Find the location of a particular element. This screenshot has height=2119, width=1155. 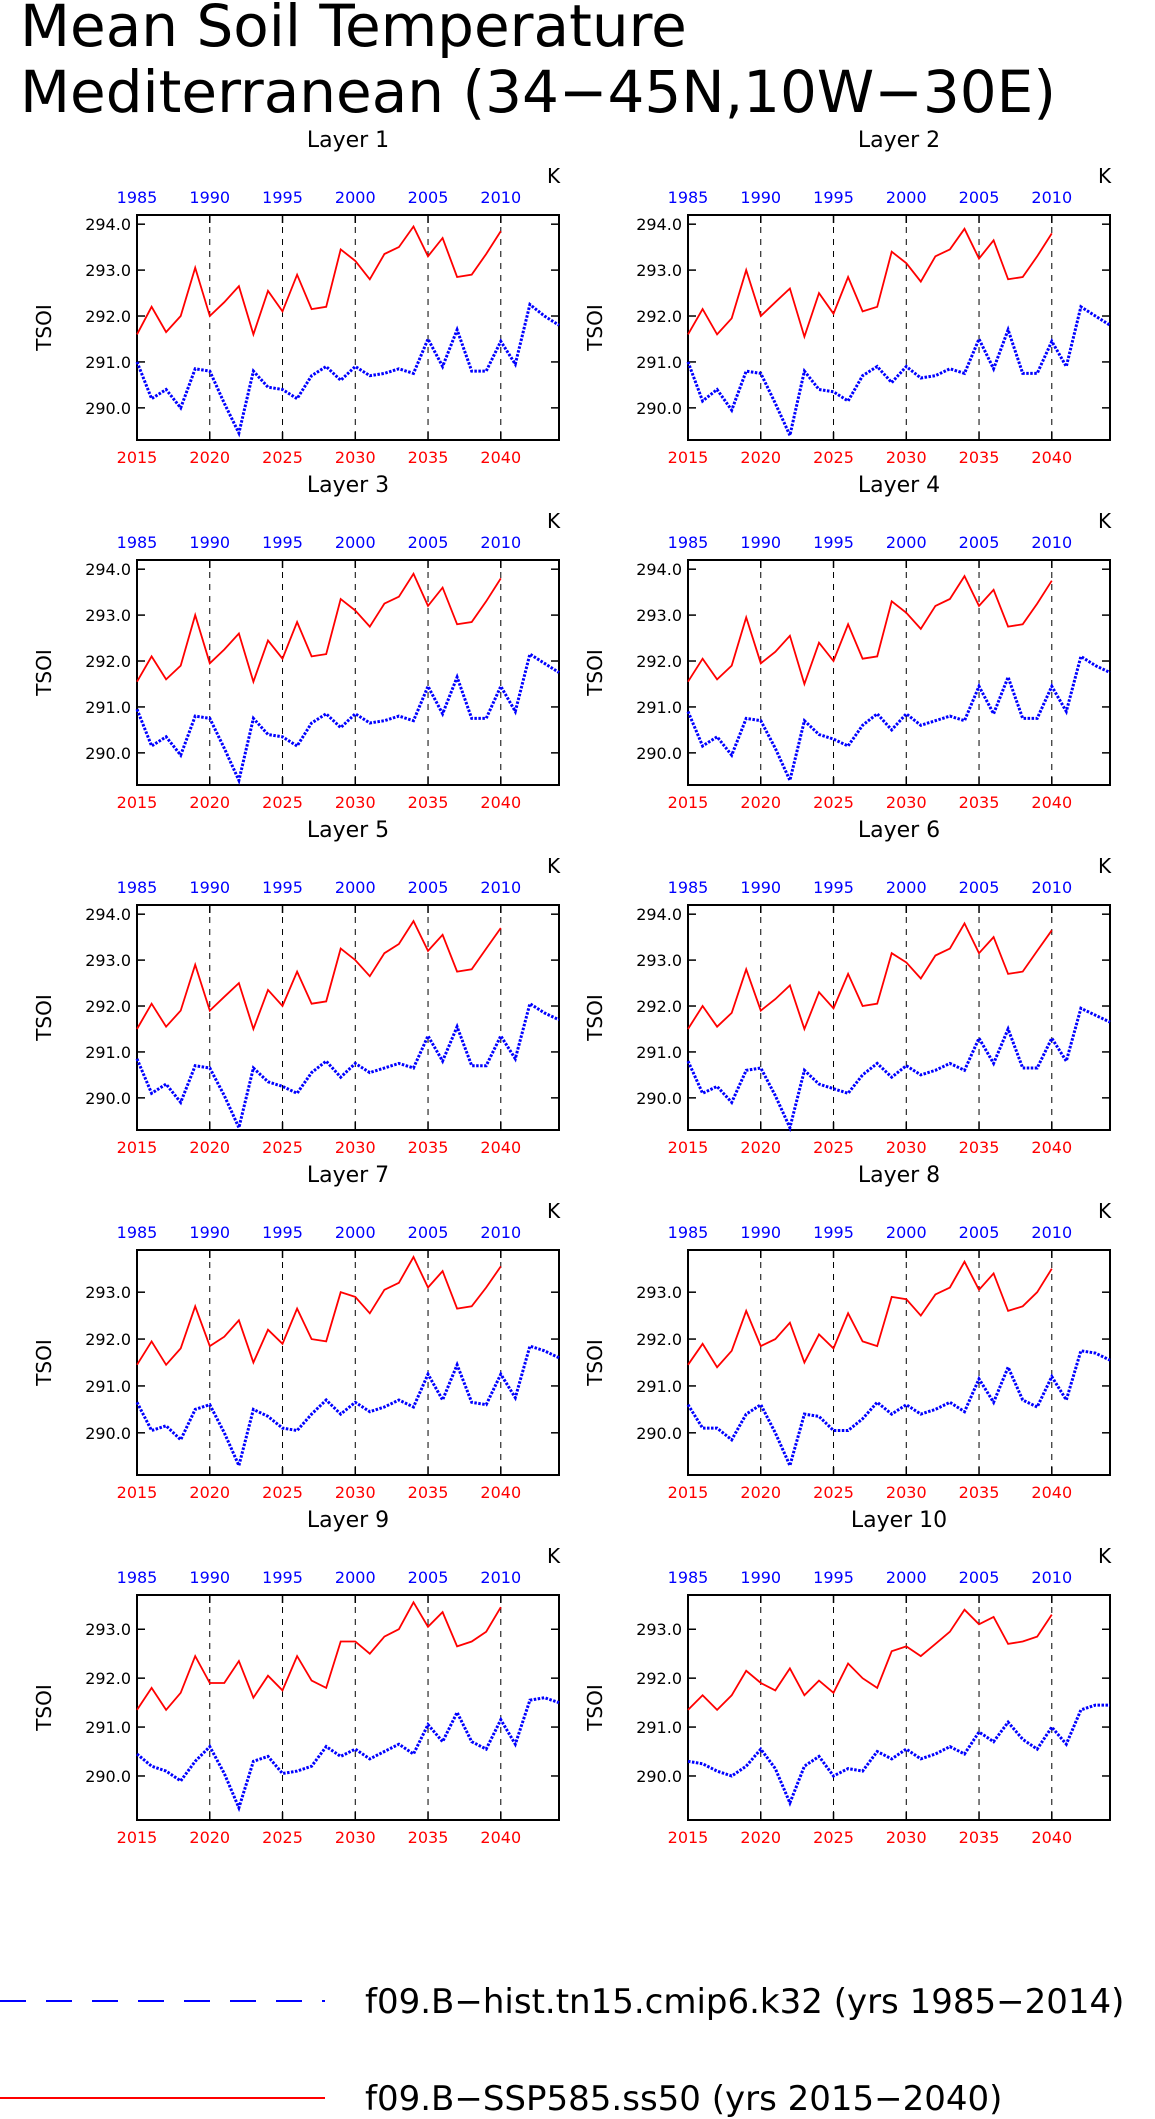

panel-title: Layer 10 is located at coordinates (899, 1520).